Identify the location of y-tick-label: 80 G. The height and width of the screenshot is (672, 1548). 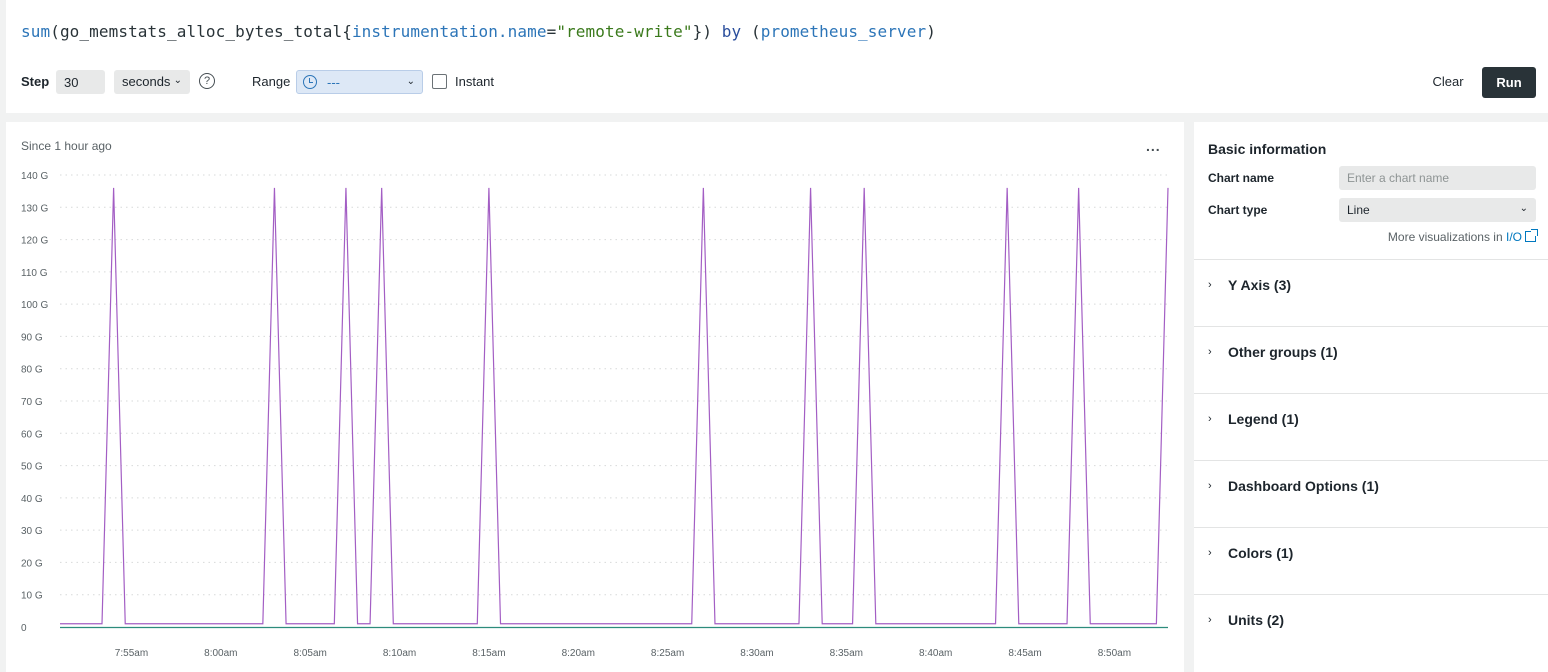
(32, 370).